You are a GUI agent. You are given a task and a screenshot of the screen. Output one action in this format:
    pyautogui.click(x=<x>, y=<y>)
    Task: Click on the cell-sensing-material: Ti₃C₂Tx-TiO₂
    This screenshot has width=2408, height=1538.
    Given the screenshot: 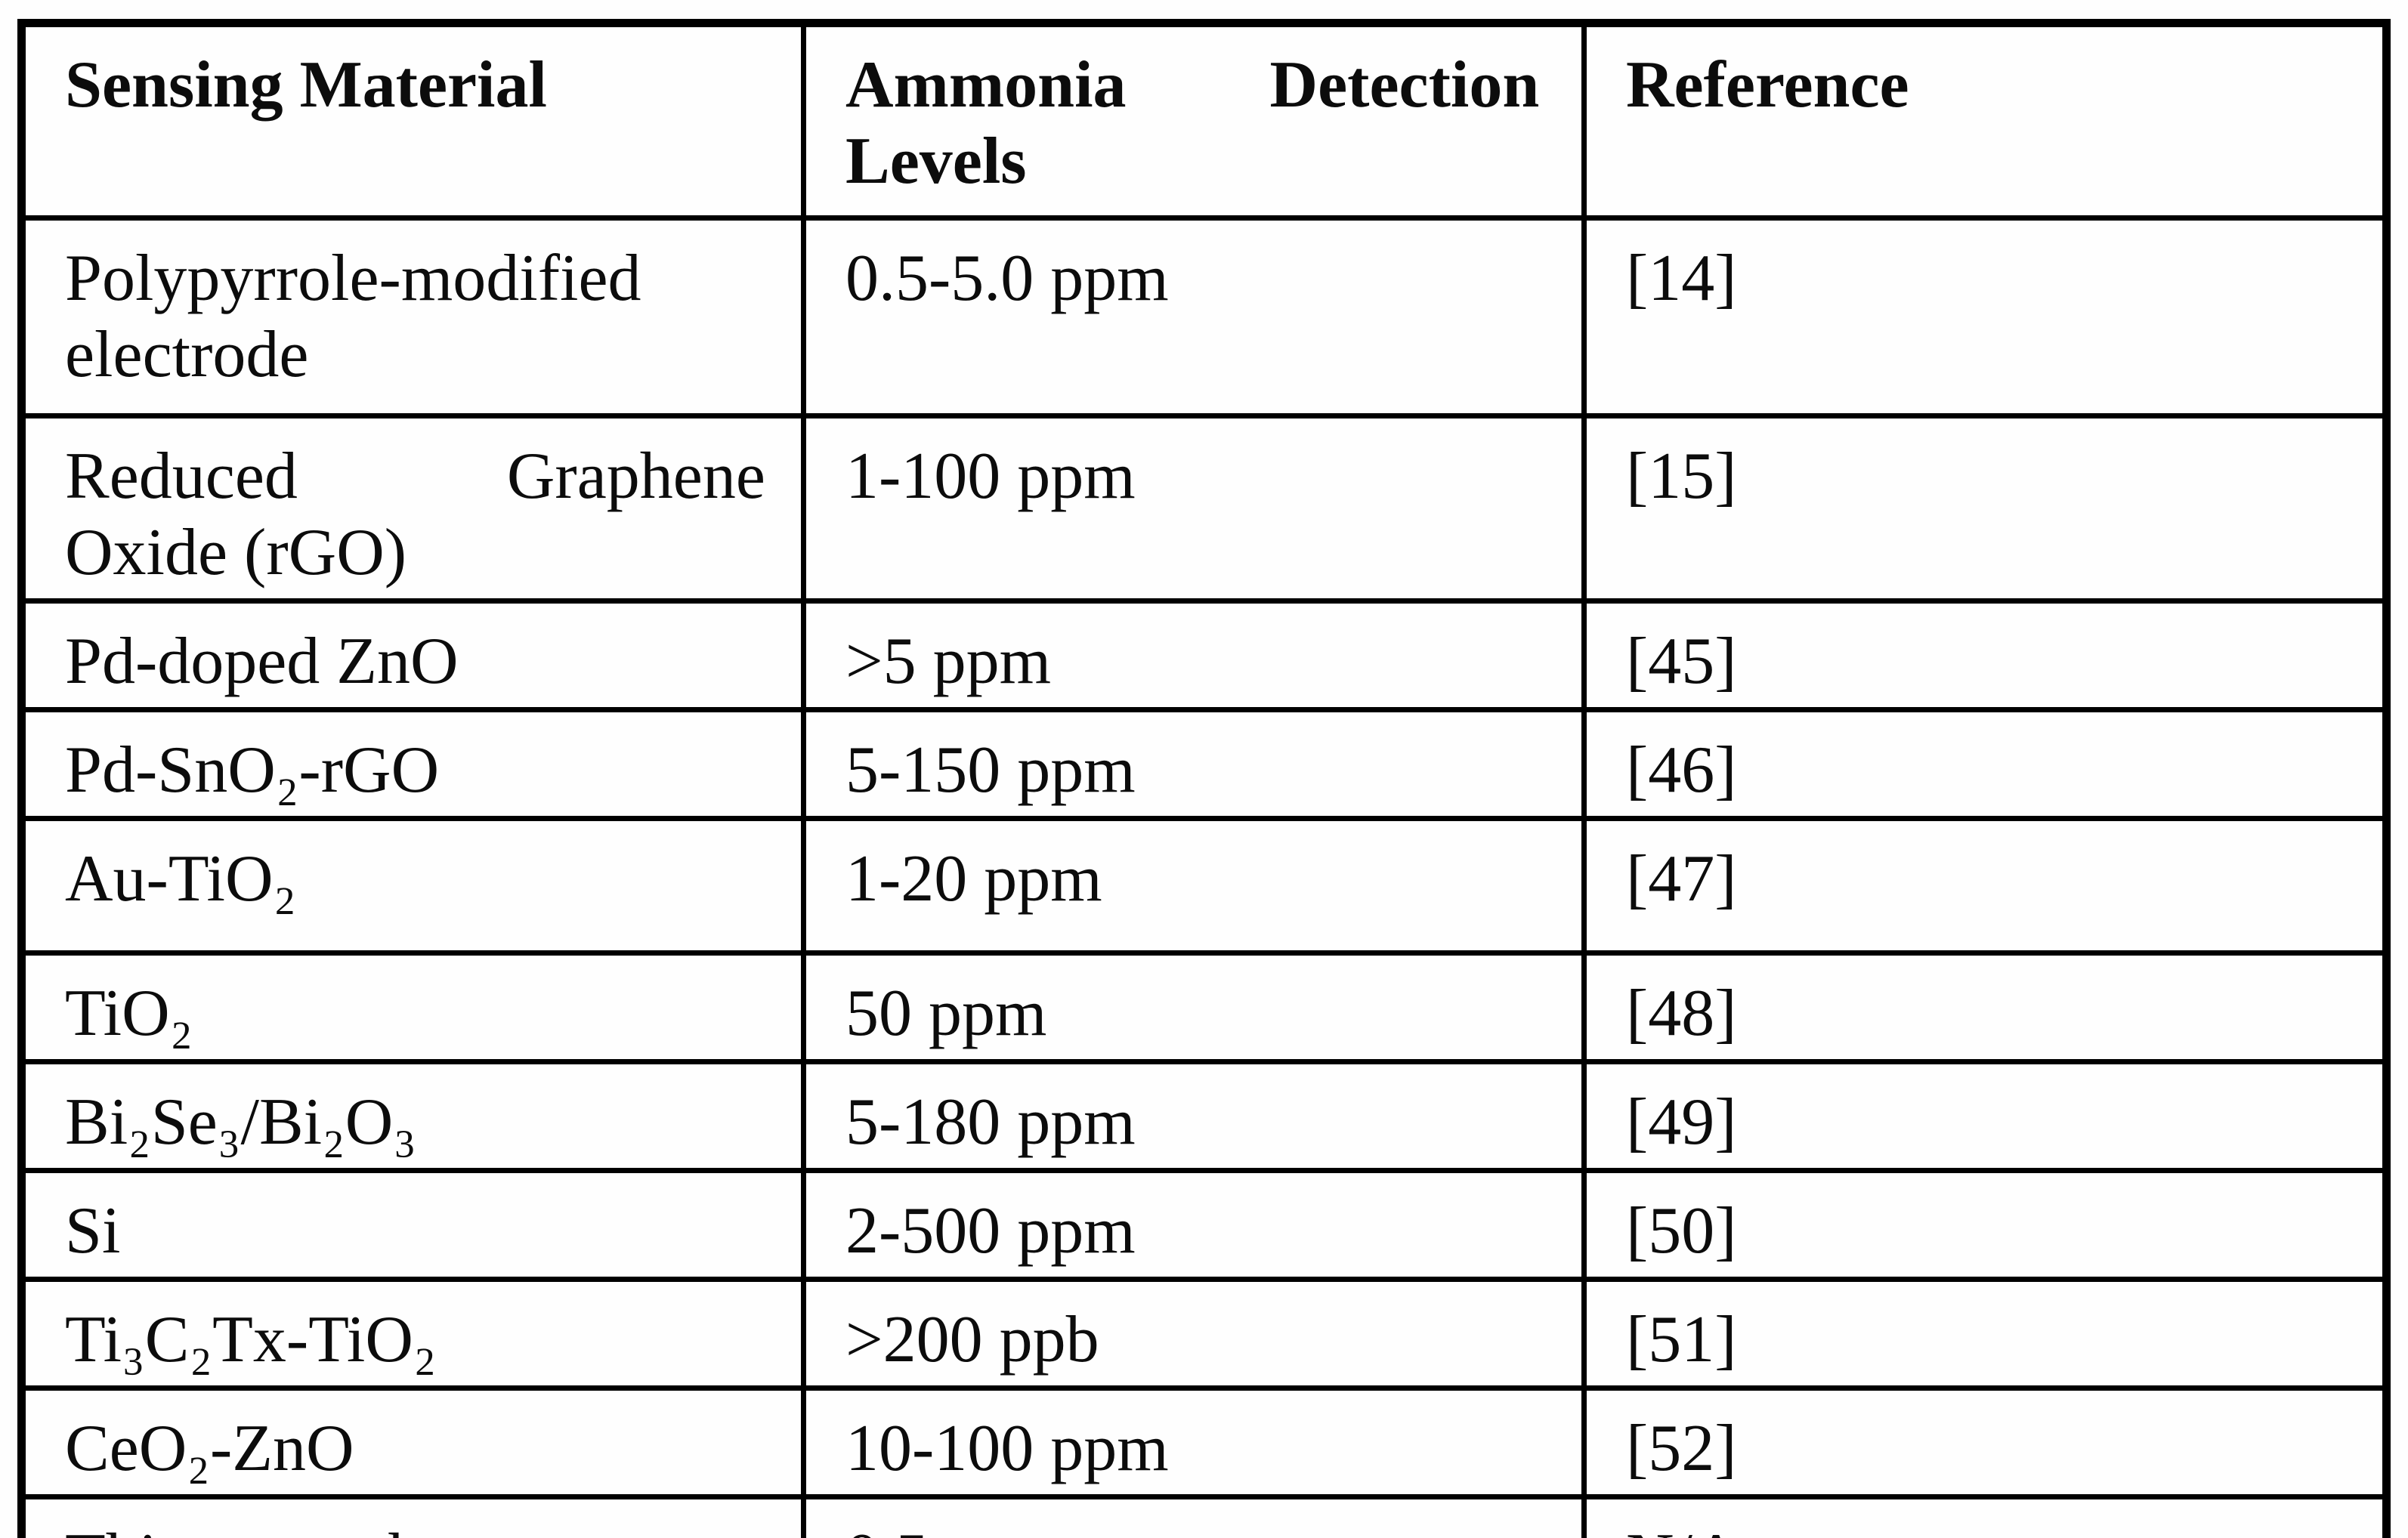 What is the action you would take?
    pyautogui.click(x=412, y=1334)
    